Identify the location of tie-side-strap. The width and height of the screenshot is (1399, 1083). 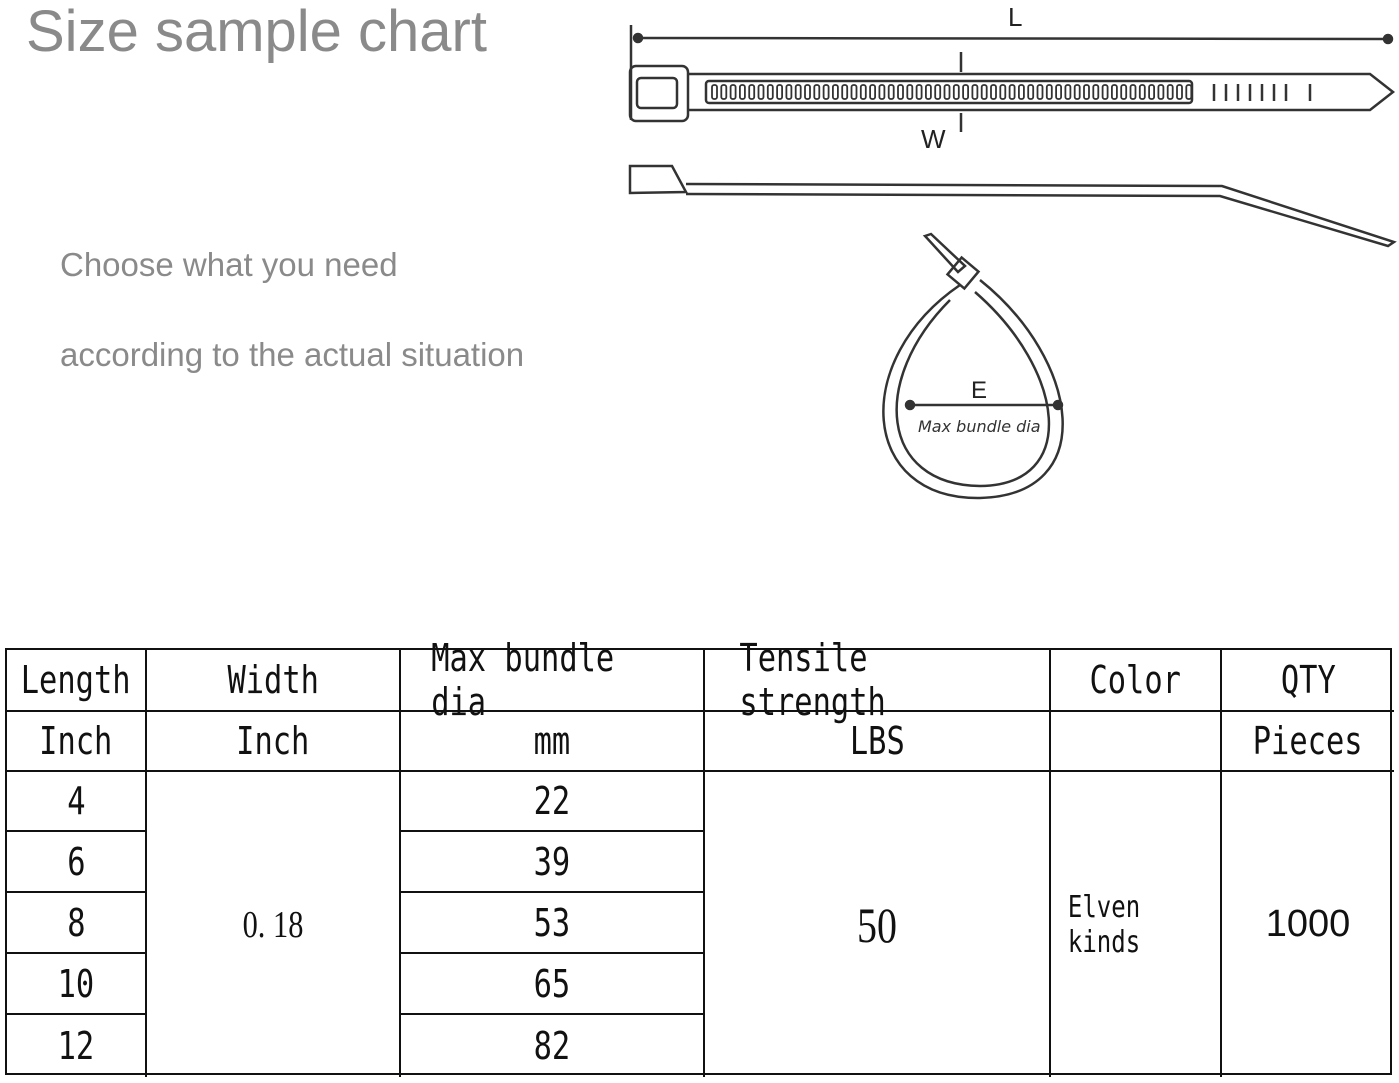
(1041, 215).